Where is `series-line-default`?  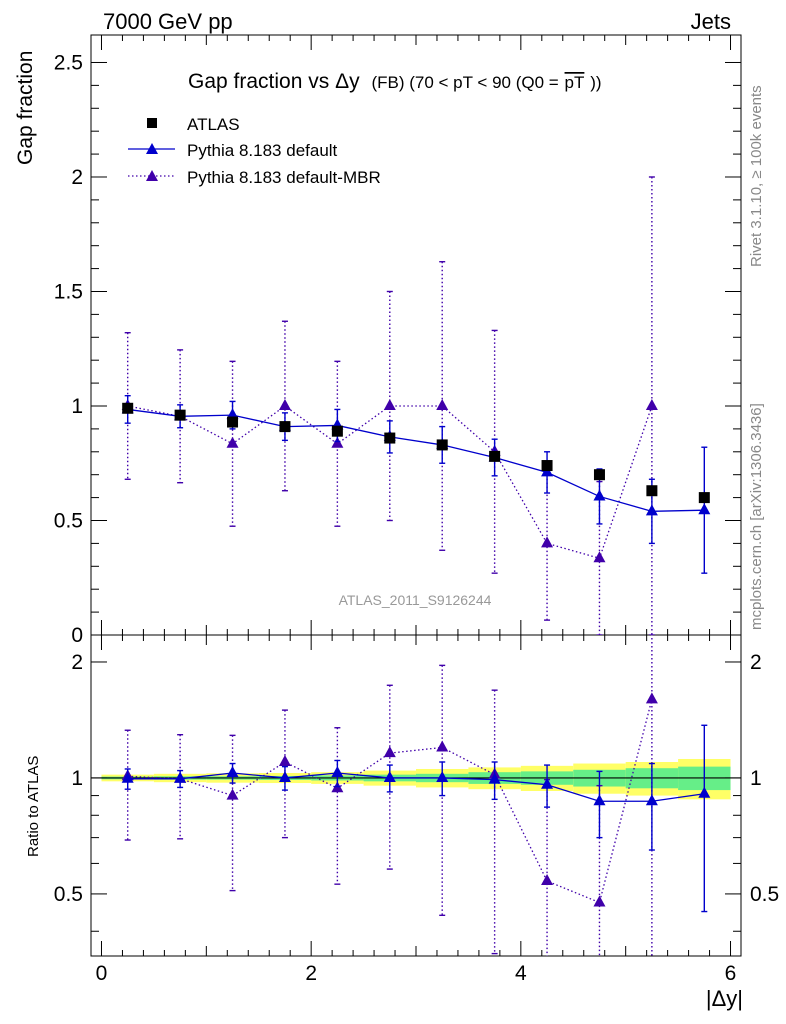 series-line-default is located at coordinates (416, 460).